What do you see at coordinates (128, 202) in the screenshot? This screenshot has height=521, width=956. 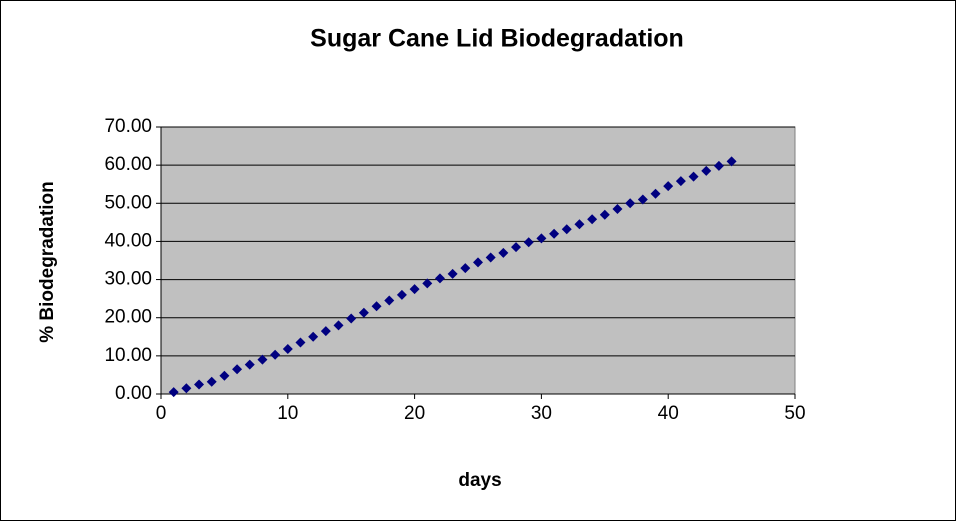 I see `y-tick-label: 50.00` at bounding box center [128, 202].